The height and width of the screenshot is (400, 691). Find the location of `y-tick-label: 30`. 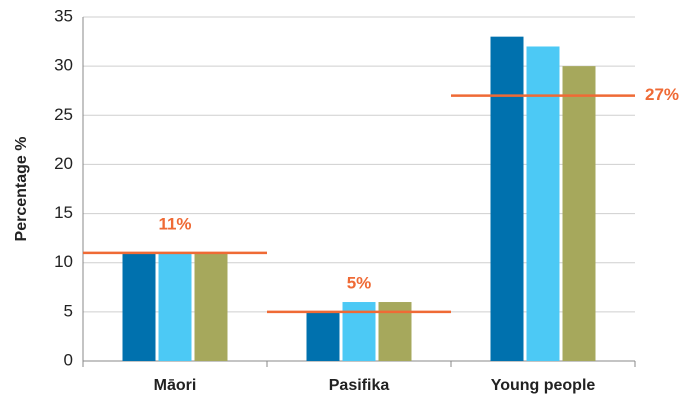

y-tick-label: 30 is located at coordinates (63, 65).